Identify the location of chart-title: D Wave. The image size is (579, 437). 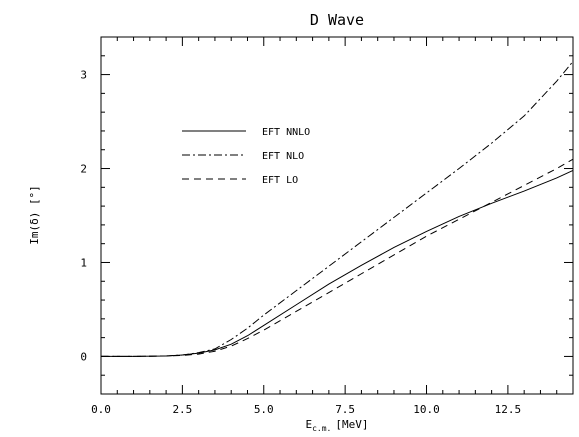
(337, 20).